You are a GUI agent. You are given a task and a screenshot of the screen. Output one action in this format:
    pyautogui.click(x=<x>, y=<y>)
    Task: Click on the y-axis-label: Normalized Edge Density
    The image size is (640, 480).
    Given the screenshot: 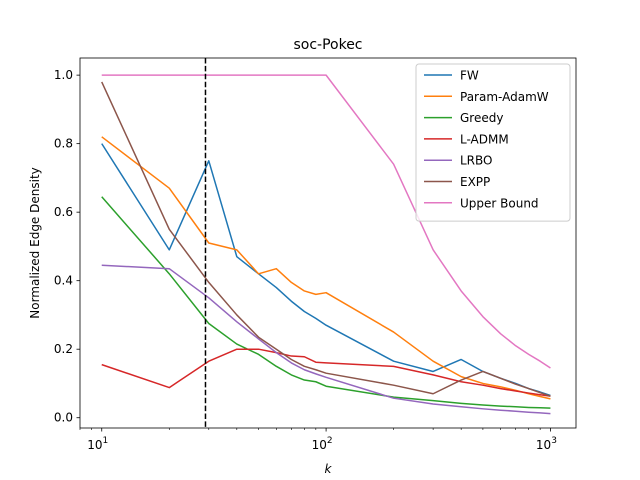 What is the action you would take?
    pyautogui.click(x=35, y=243)
    